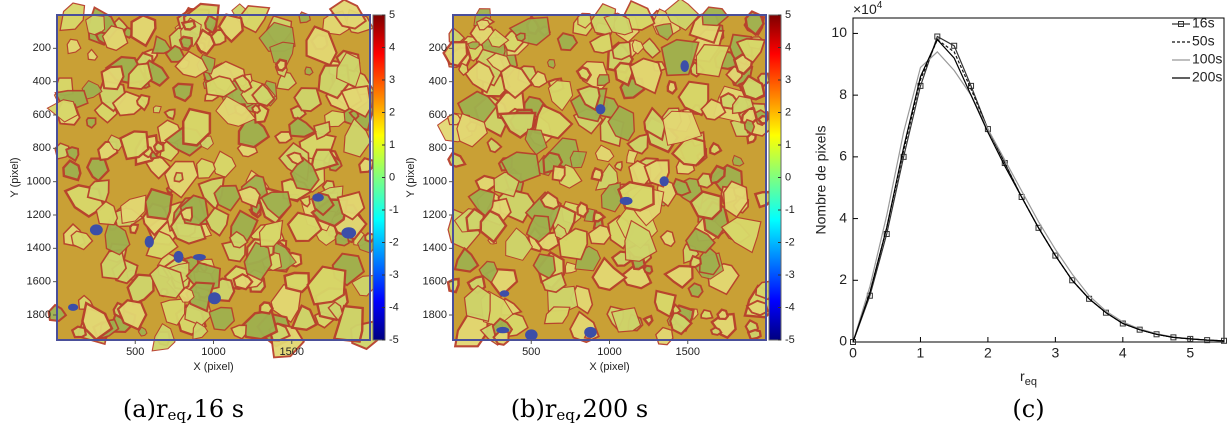 The image size is (1228, 432). Describe the element at coordinates (611, 409) in the screenshot. I see `caption-part: ,200 s` at that location.